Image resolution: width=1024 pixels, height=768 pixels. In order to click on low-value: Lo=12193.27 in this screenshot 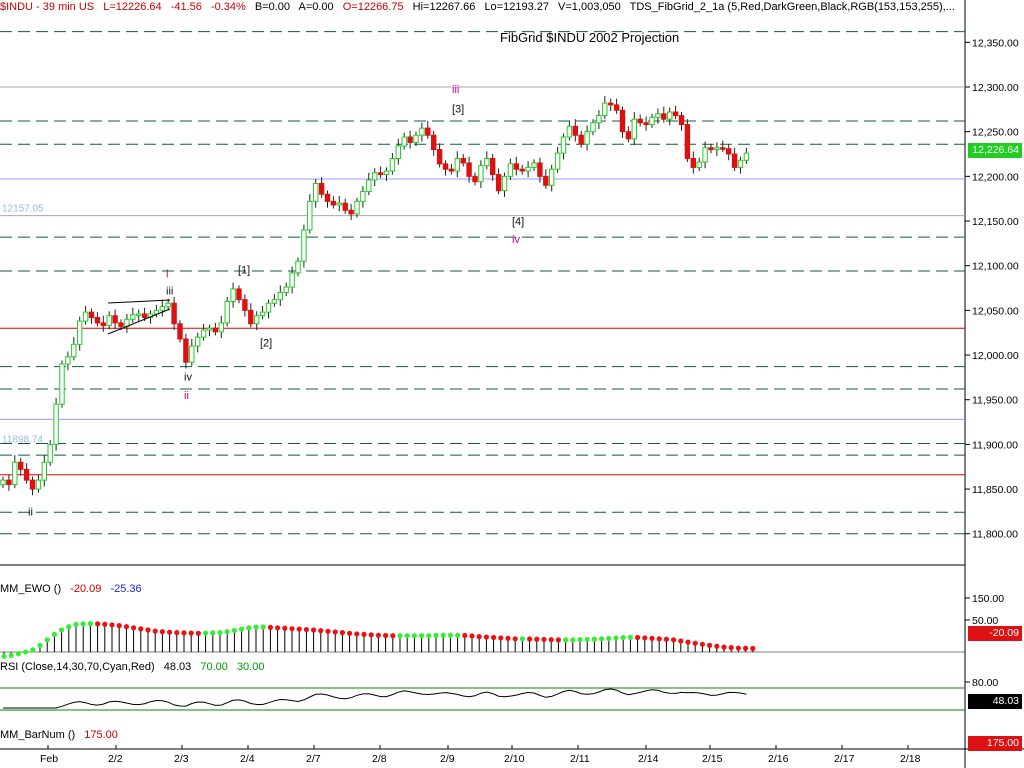, I will do `click(516, 7)`.